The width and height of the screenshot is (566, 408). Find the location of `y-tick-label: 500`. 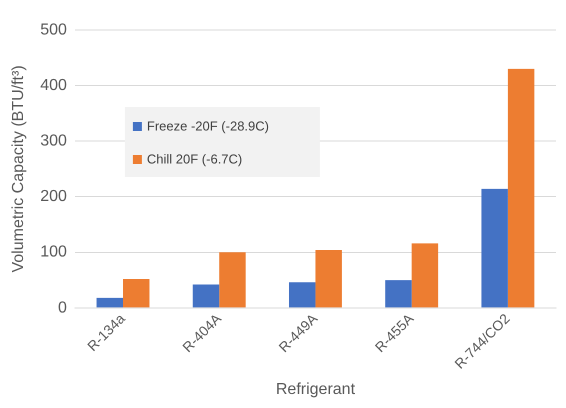

y-tick-label: 500 is located at coordinates (53, 29).